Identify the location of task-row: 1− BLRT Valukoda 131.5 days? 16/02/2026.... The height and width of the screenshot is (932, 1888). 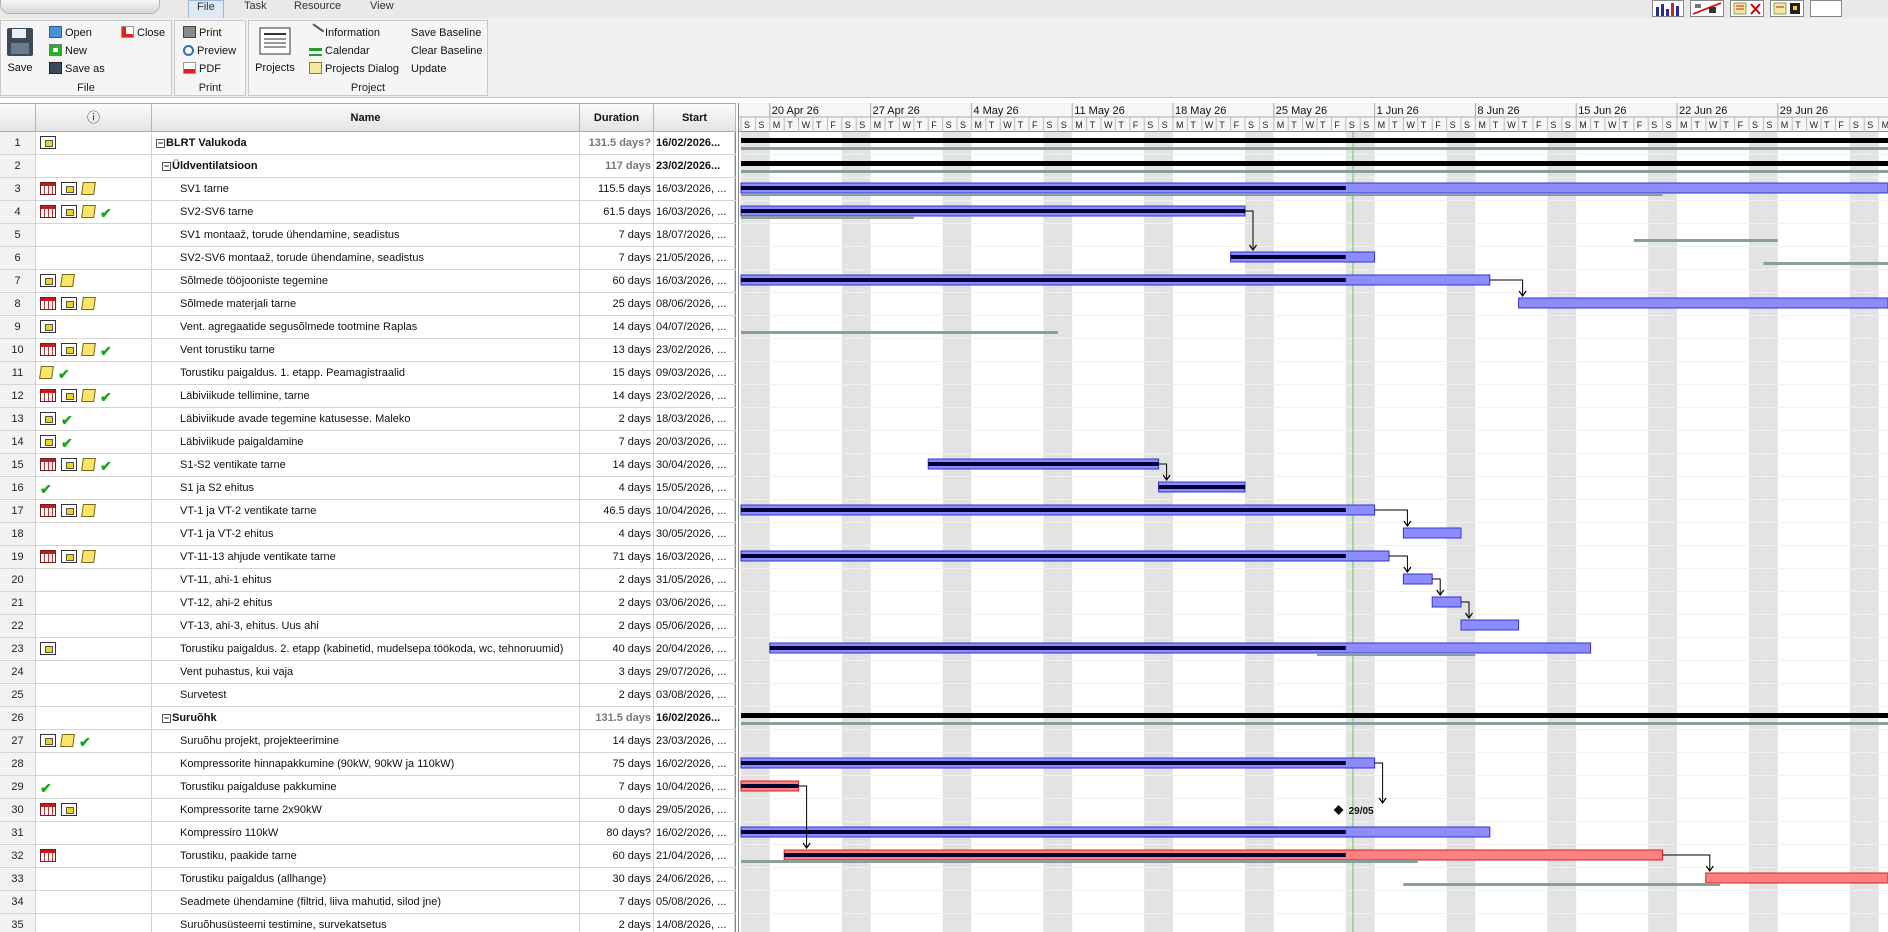
(368, 143).